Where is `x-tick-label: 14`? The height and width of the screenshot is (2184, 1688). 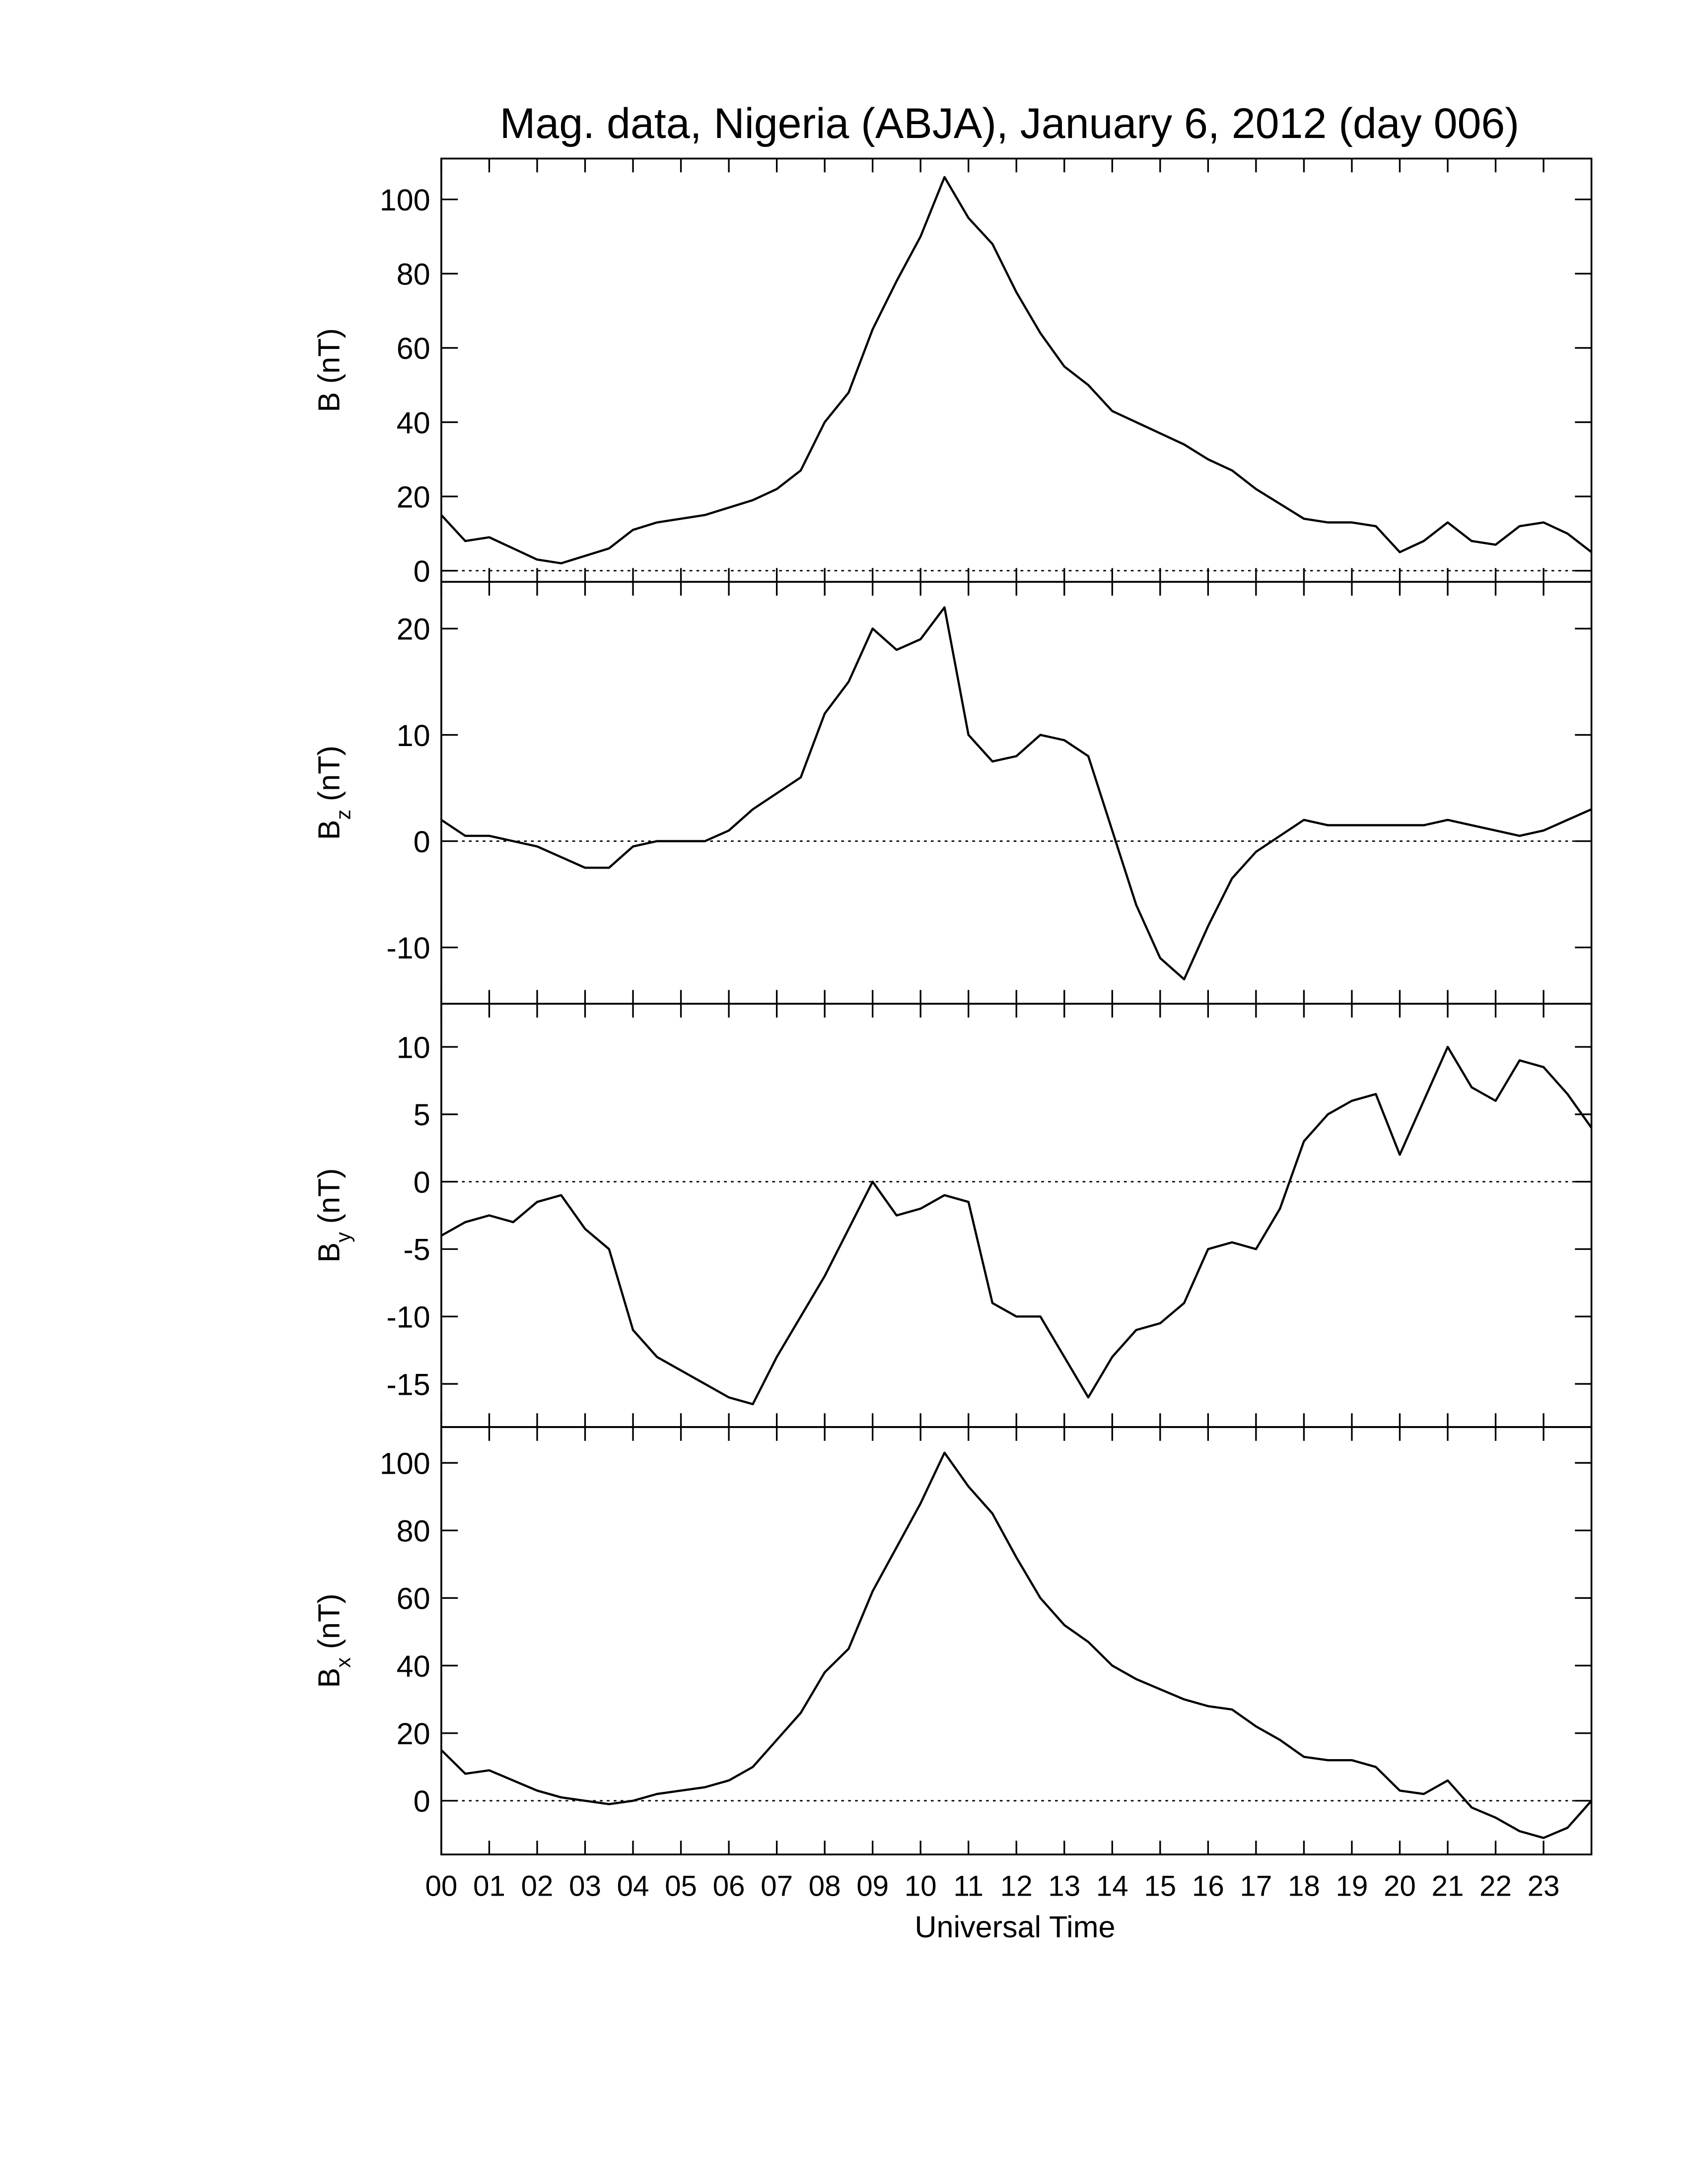 x-tick-label: 14 is located at coordinates (1112, 1886).